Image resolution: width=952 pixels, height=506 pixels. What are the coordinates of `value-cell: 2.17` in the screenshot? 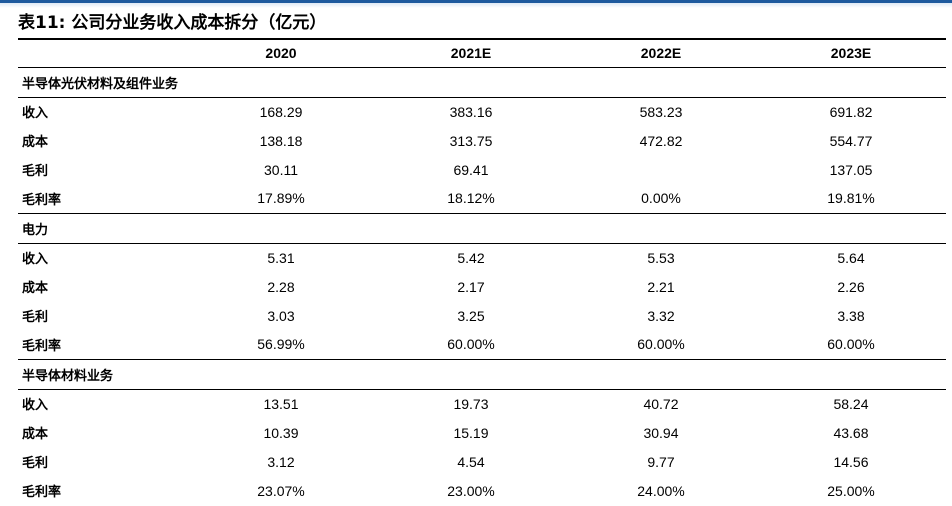 It's located at (471, 286).